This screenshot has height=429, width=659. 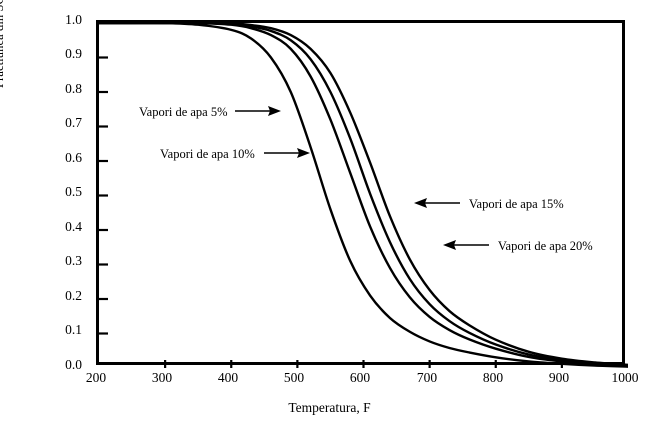 What do you see at coordinates (73, 88) in the screenshot?
I see `y-tick-label: 0.8` at bounding box center [73, 88].